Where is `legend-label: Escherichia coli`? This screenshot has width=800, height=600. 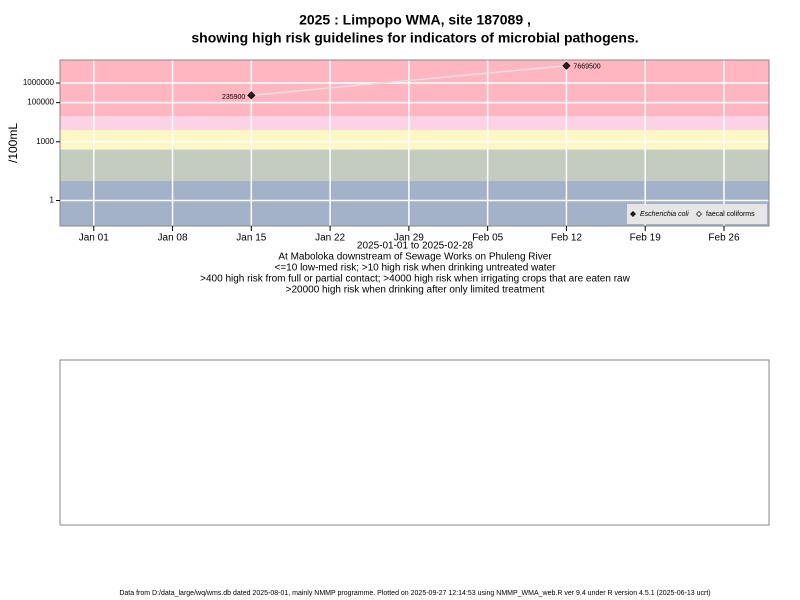 legend-label: Escherichia coli is located at coordinates (664, 214).